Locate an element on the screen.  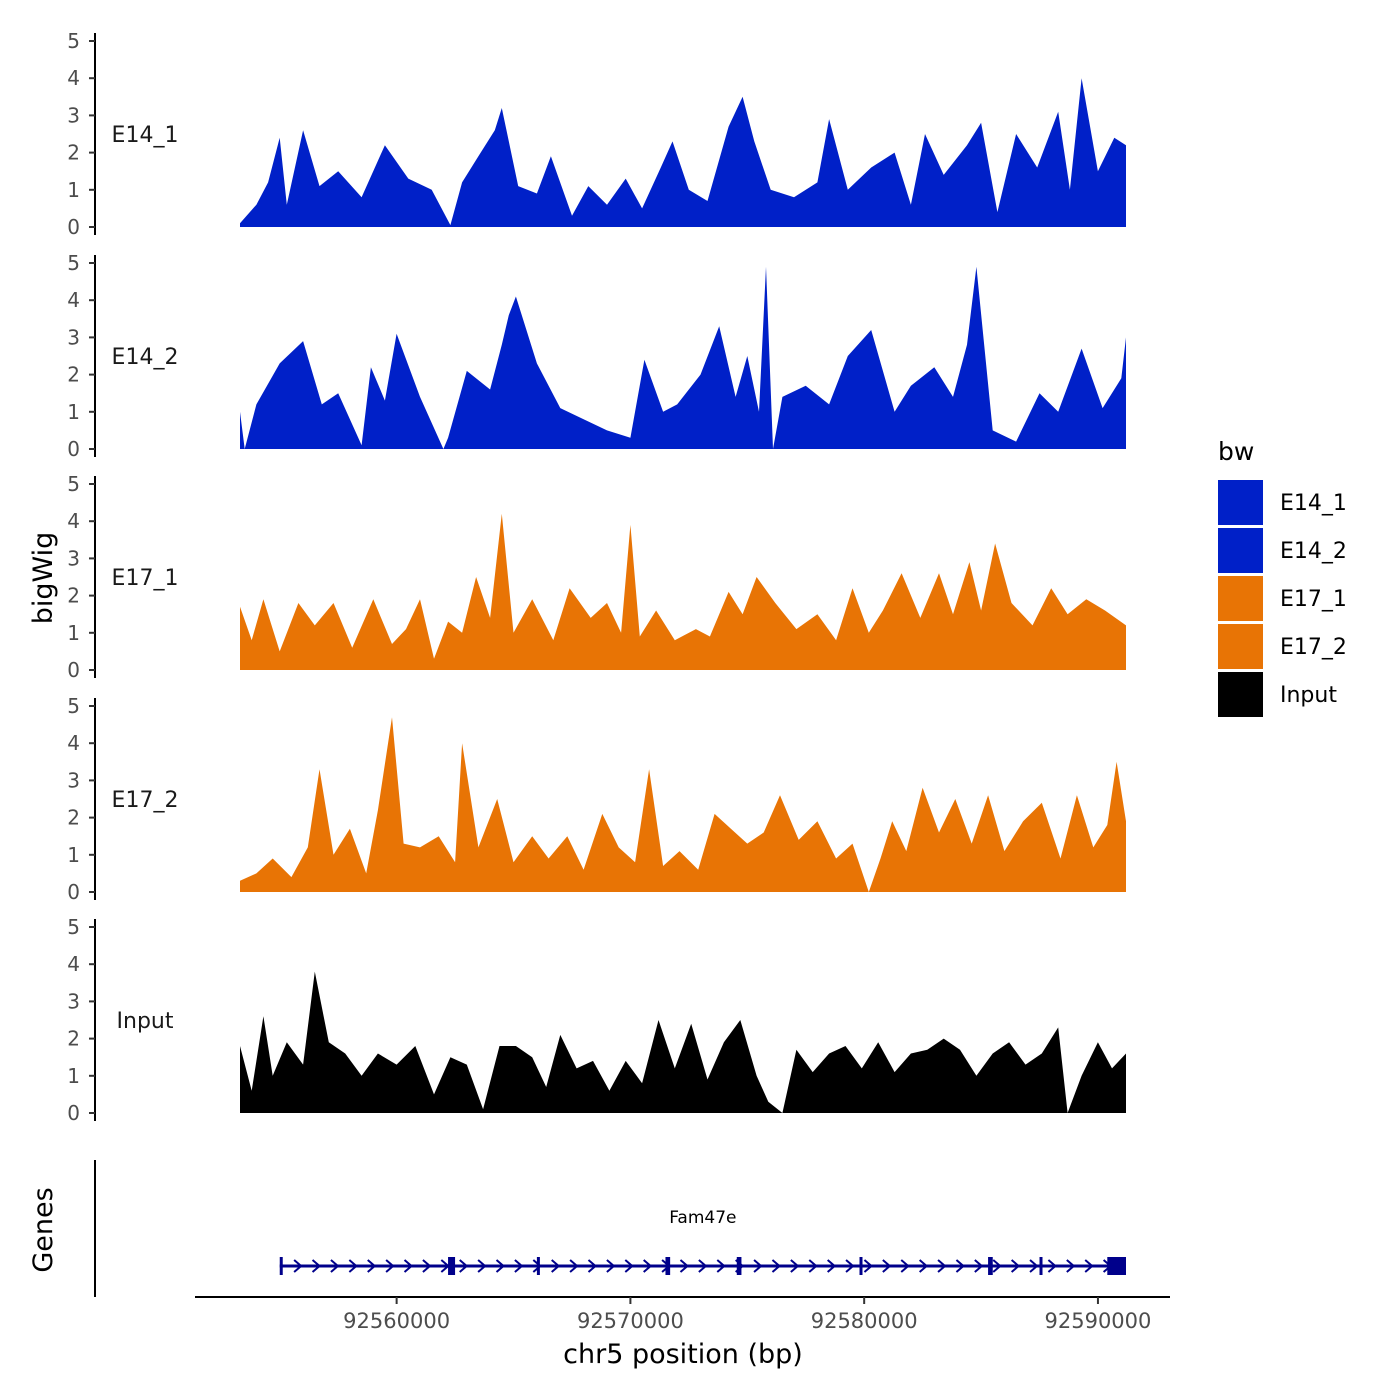
x-tick-label: 92570000 is located at coordinates (630, 1321).